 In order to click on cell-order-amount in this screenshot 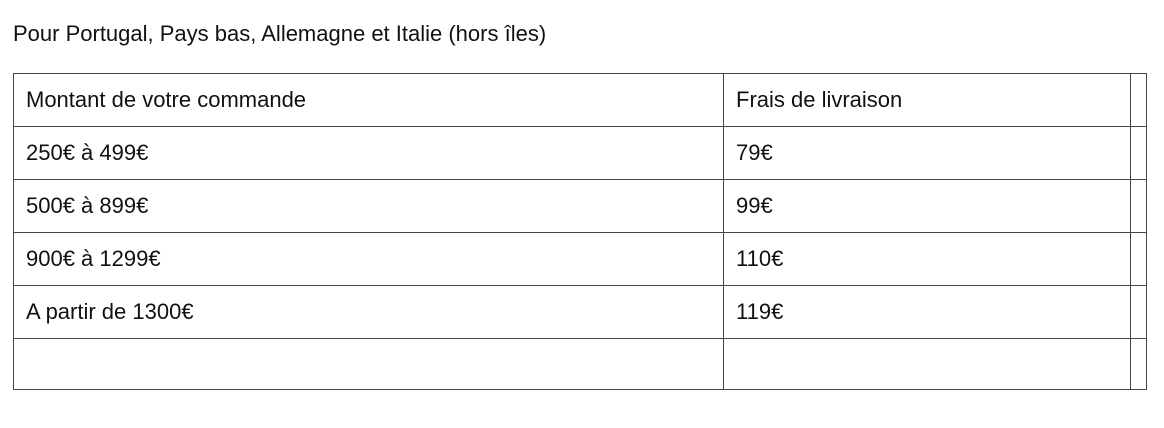, I will do `click(368, 364)`.